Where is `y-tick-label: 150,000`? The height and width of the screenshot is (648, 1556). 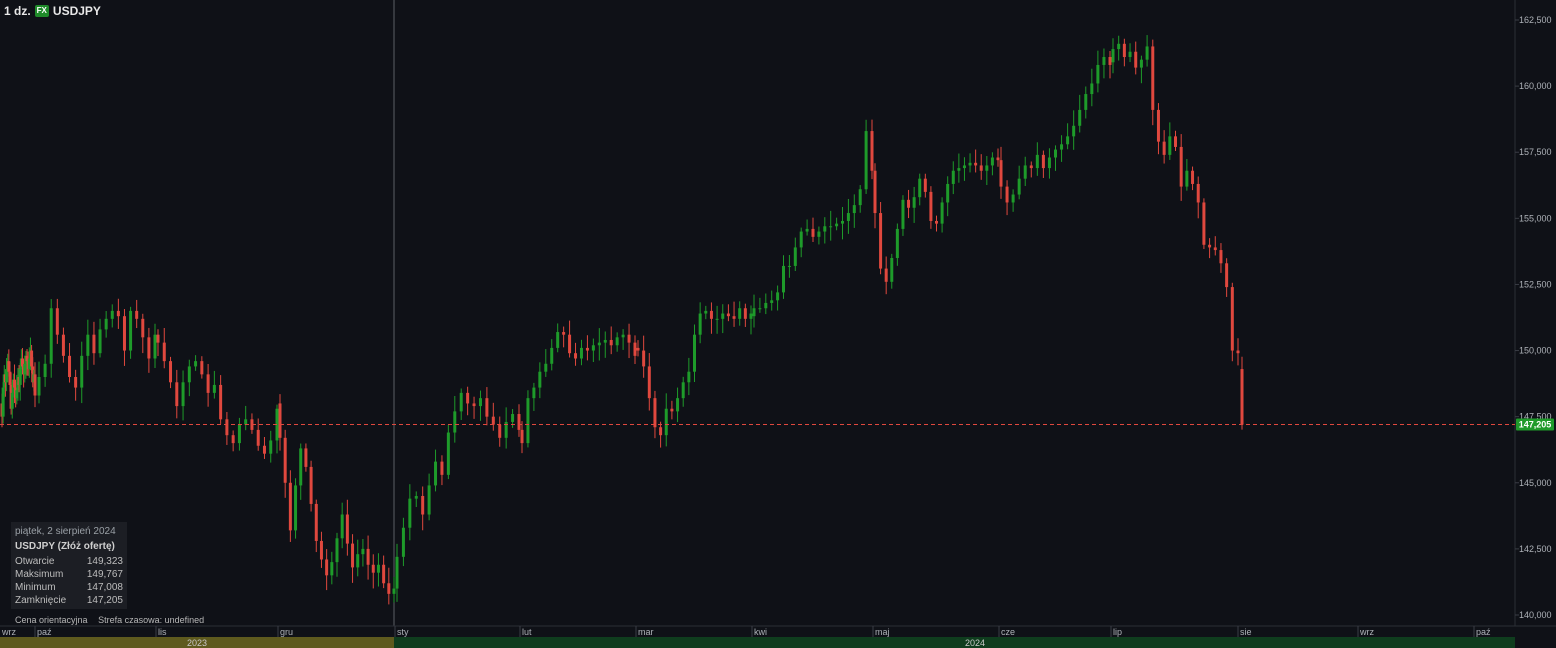
y-tick-label: 150,000 is located at coordinates (1535, 351).